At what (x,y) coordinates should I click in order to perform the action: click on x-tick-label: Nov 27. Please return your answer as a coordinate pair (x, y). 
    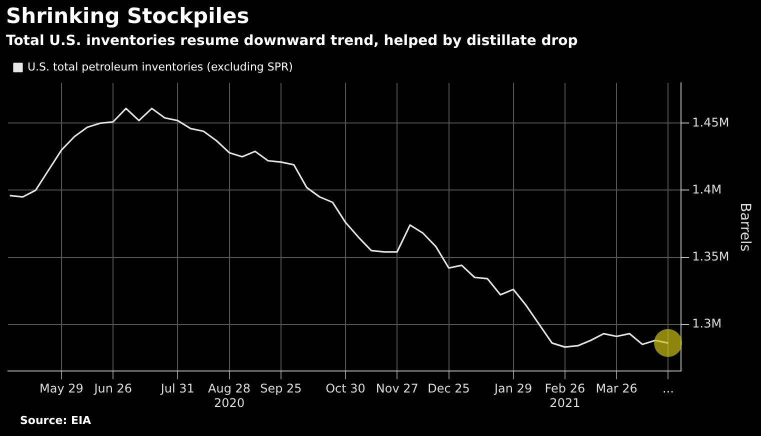
    Looking at the image, I should click on (397, 389).